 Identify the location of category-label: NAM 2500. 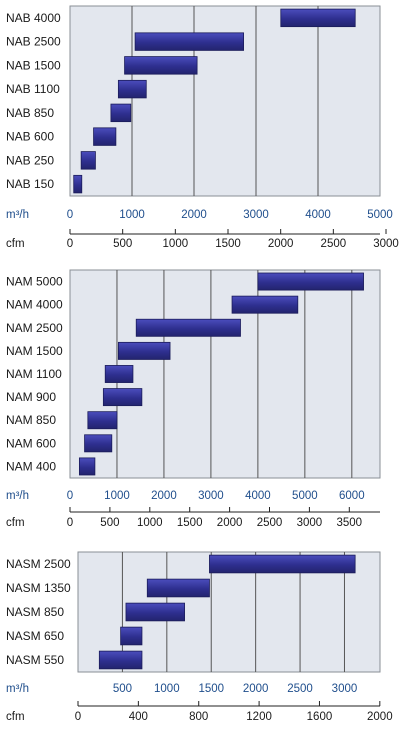
(34, 328).